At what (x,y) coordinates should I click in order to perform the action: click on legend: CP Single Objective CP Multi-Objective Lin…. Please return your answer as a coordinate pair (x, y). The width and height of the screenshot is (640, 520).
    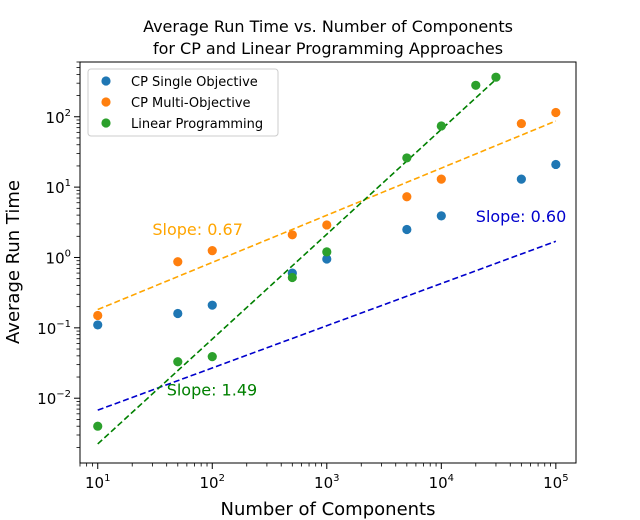
    Looking at the image, I should click on (183, 102).